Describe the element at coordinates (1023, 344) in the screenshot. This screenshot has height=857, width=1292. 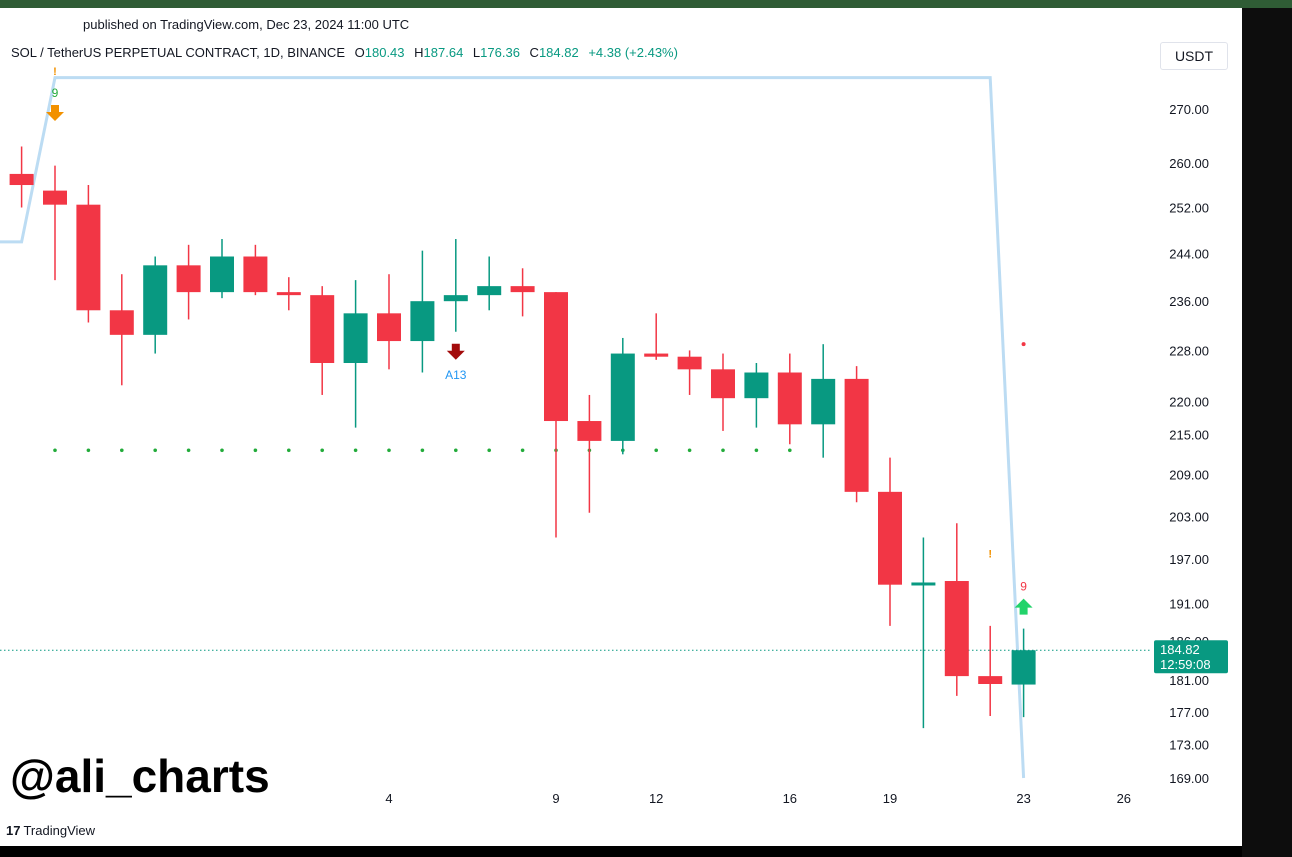
I see `signal-dot` at that location.